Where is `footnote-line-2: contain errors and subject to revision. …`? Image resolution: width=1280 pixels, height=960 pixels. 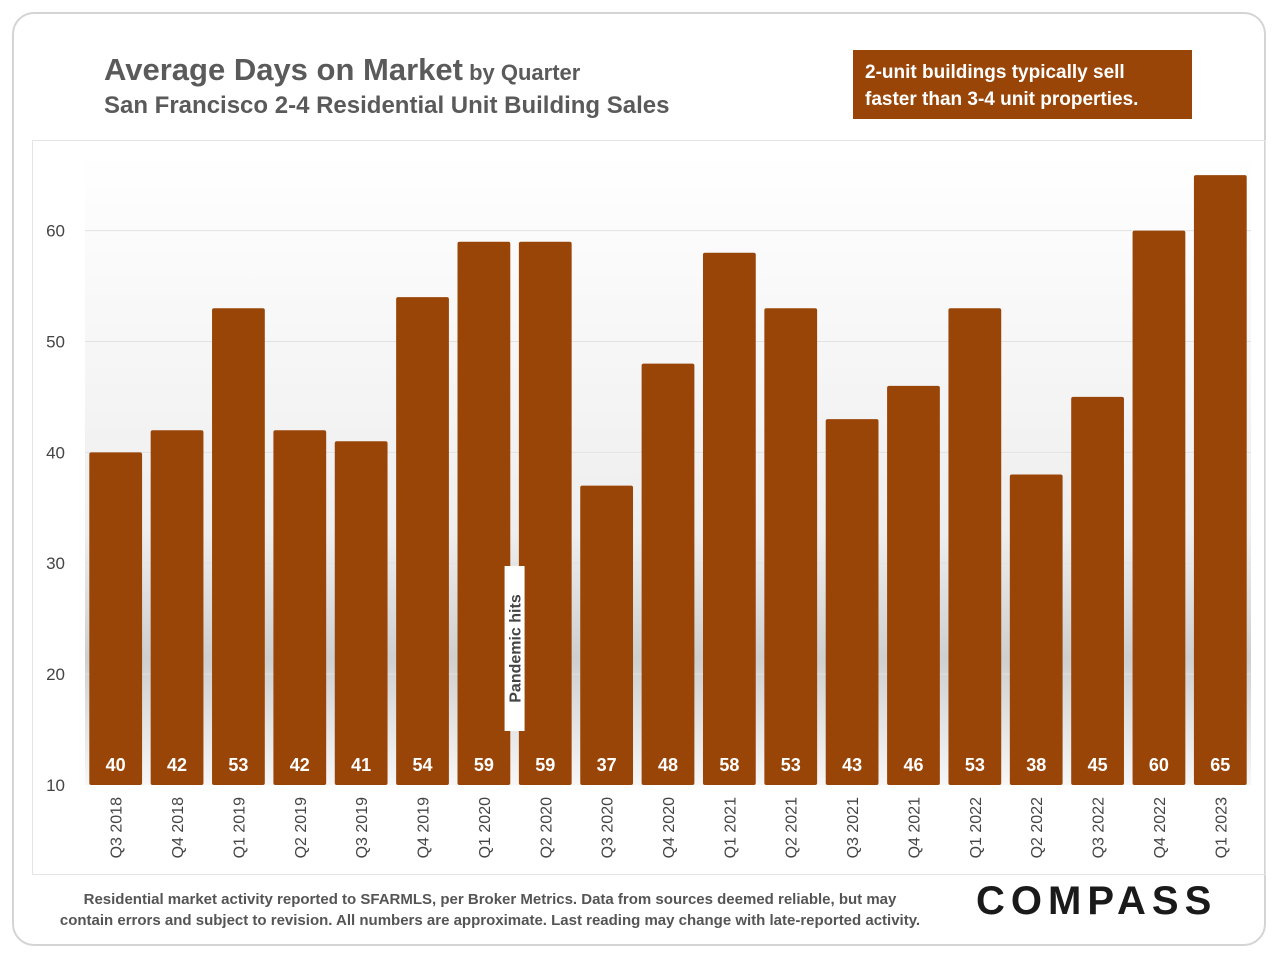
footnote-line-2: contain errors and subject to revision. … is located at coordinates (490, 920).